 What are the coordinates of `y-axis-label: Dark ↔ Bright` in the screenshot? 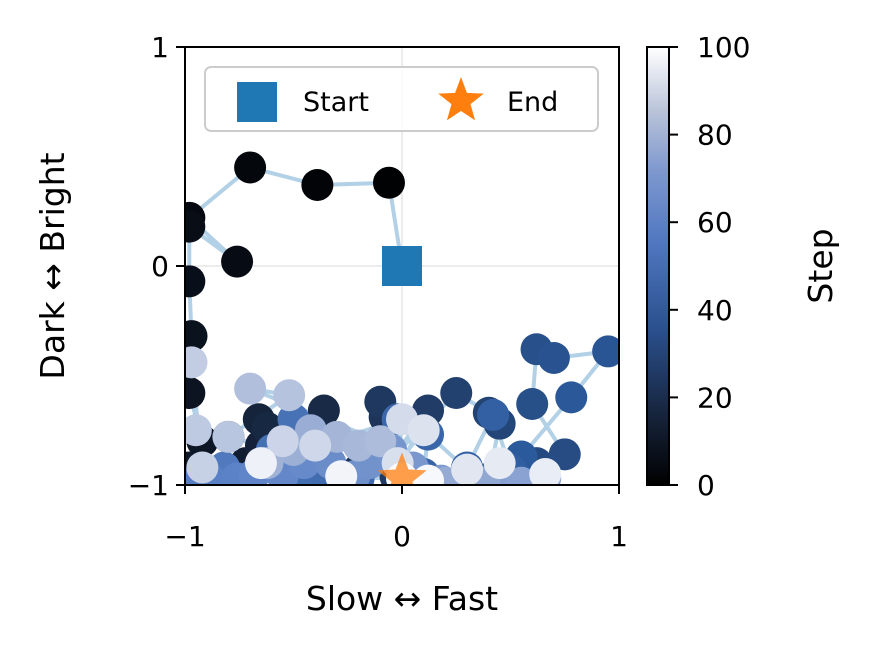 It's located at (52, 265).